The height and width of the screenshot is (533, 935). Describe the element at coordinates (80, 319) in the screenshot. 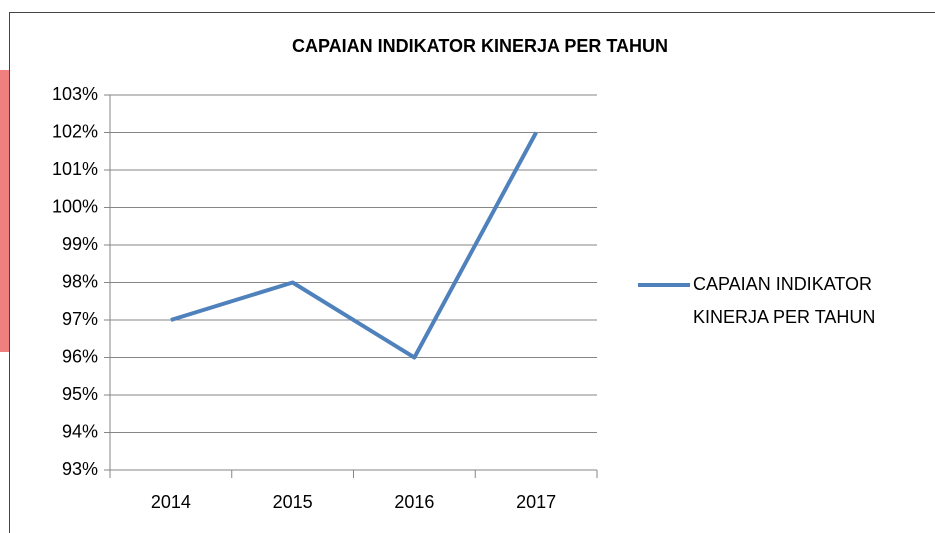

I see `y-tick-label: 97%` at that location.